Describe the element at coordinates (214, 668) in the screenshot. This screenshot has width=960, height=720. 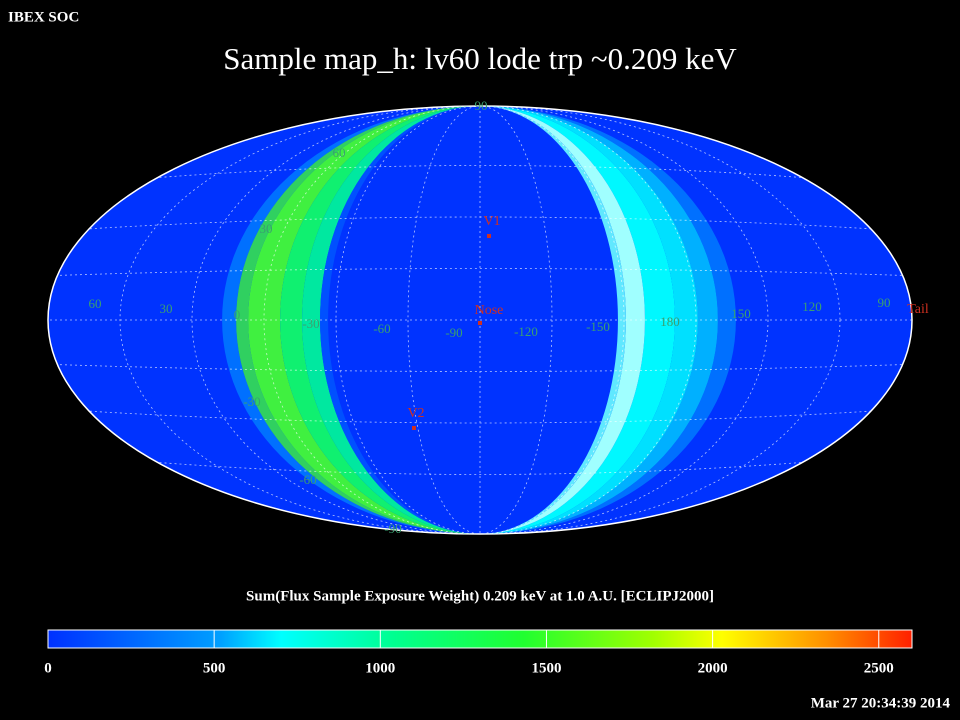
I see `colorbar-tick-label: 500` at that location.